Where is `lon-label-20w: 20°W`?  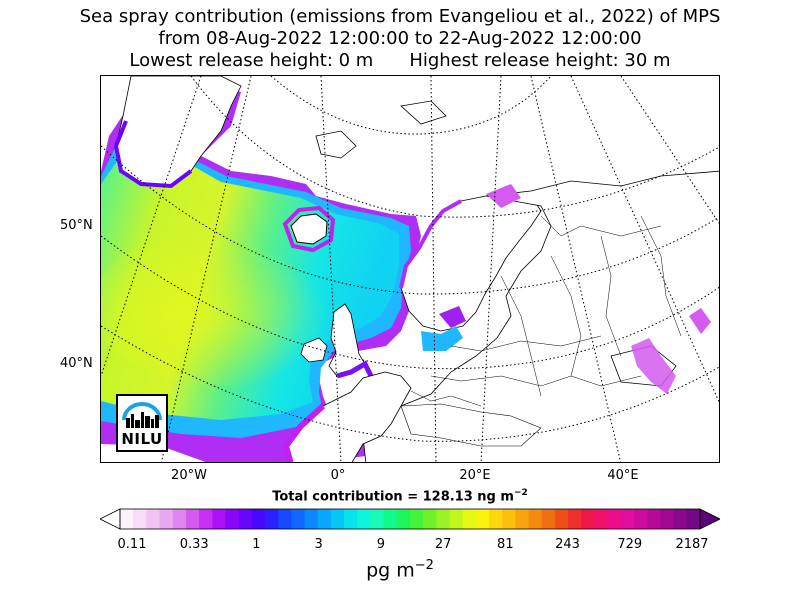 lon-label-20w: 20°W is located at coordinates (189, 475).